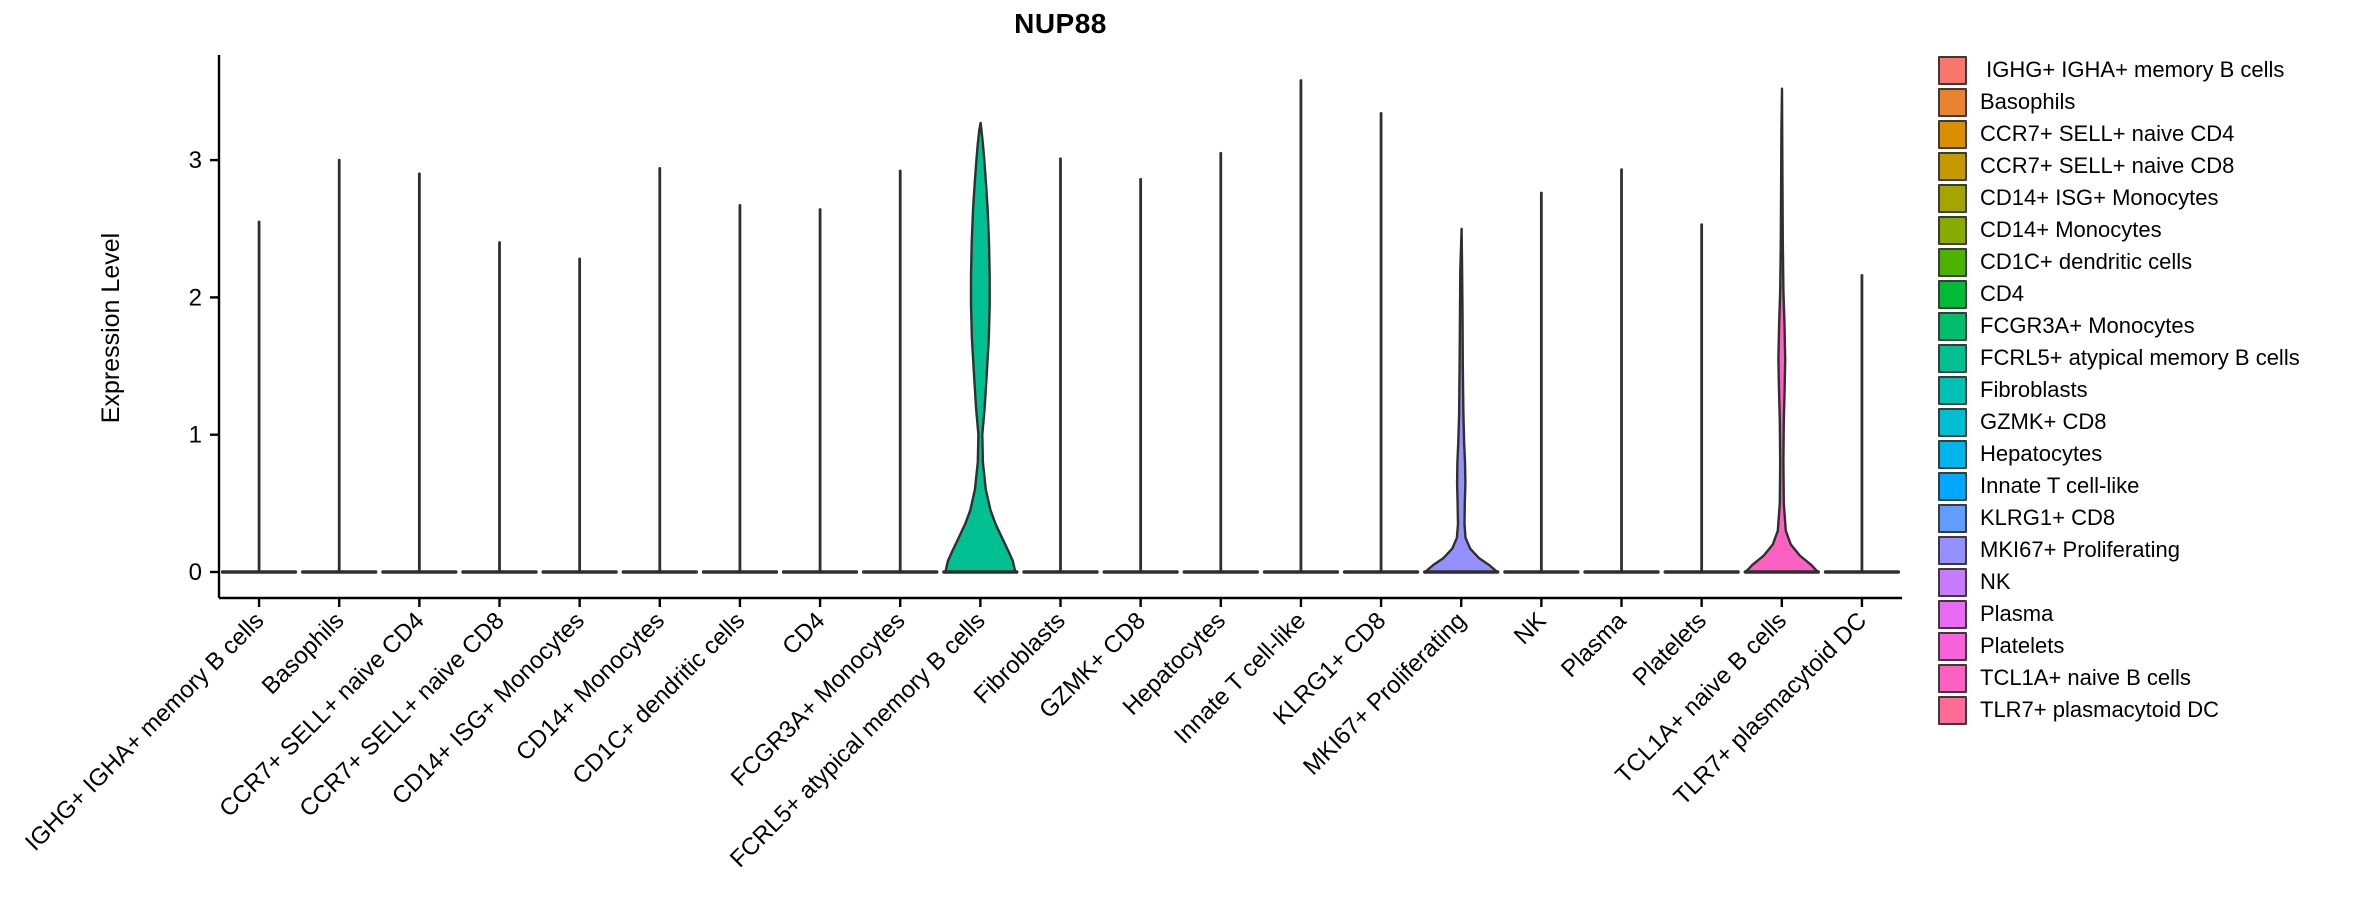  I want to click on legend-item: Basophils, so click(2119, 102).